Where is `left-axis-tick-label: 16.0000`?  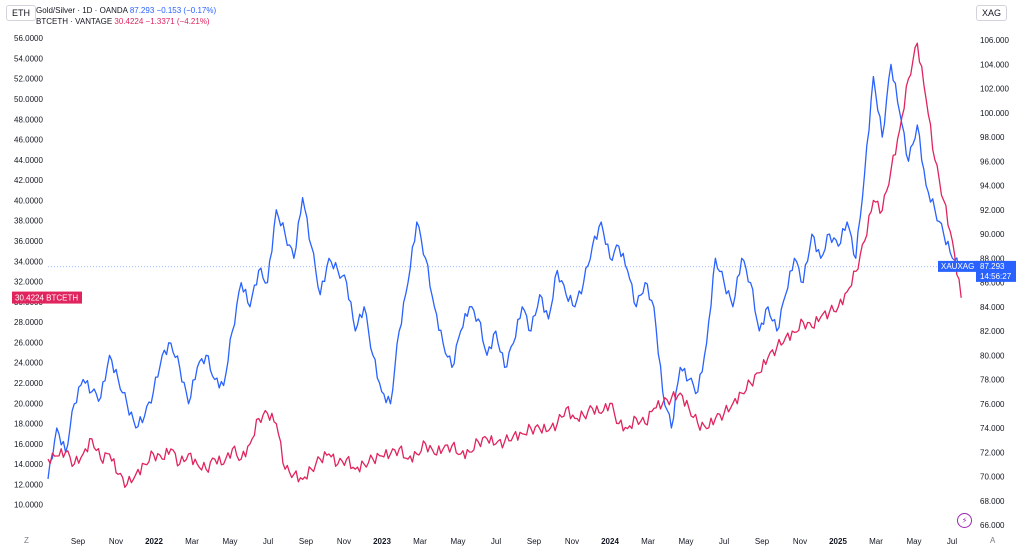 left-axis-tick-label: 16.0000 is located at coordinates (28, 444).